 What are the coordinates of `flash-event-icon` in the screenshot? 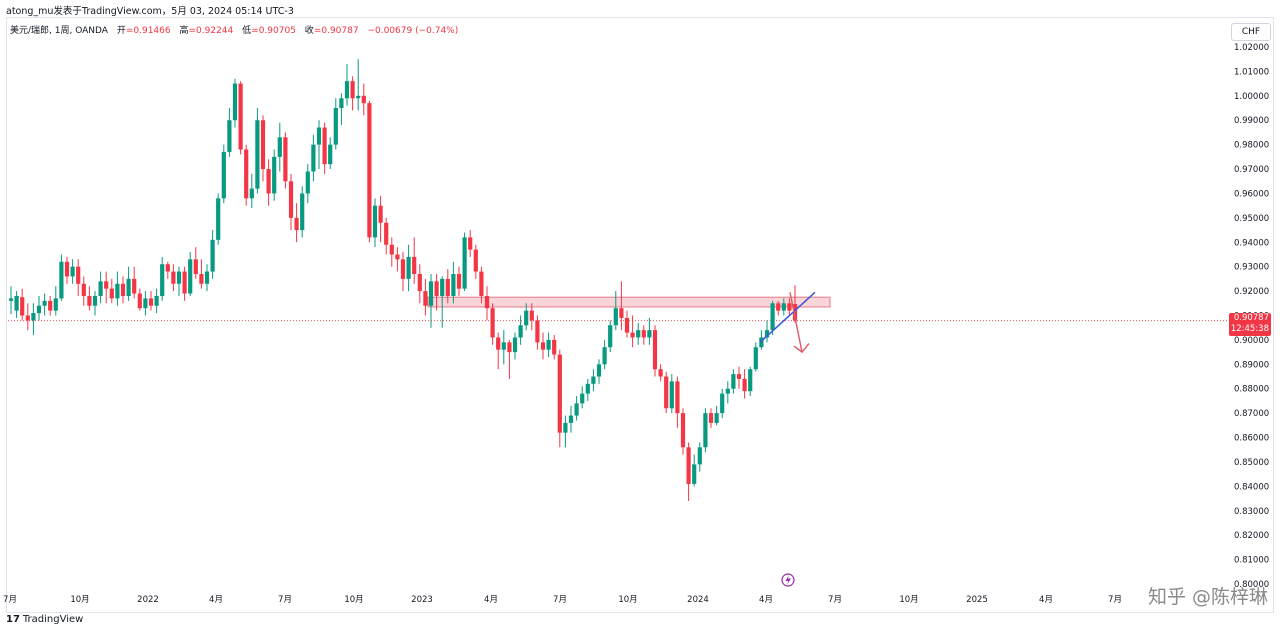 It's located at (788, 580).